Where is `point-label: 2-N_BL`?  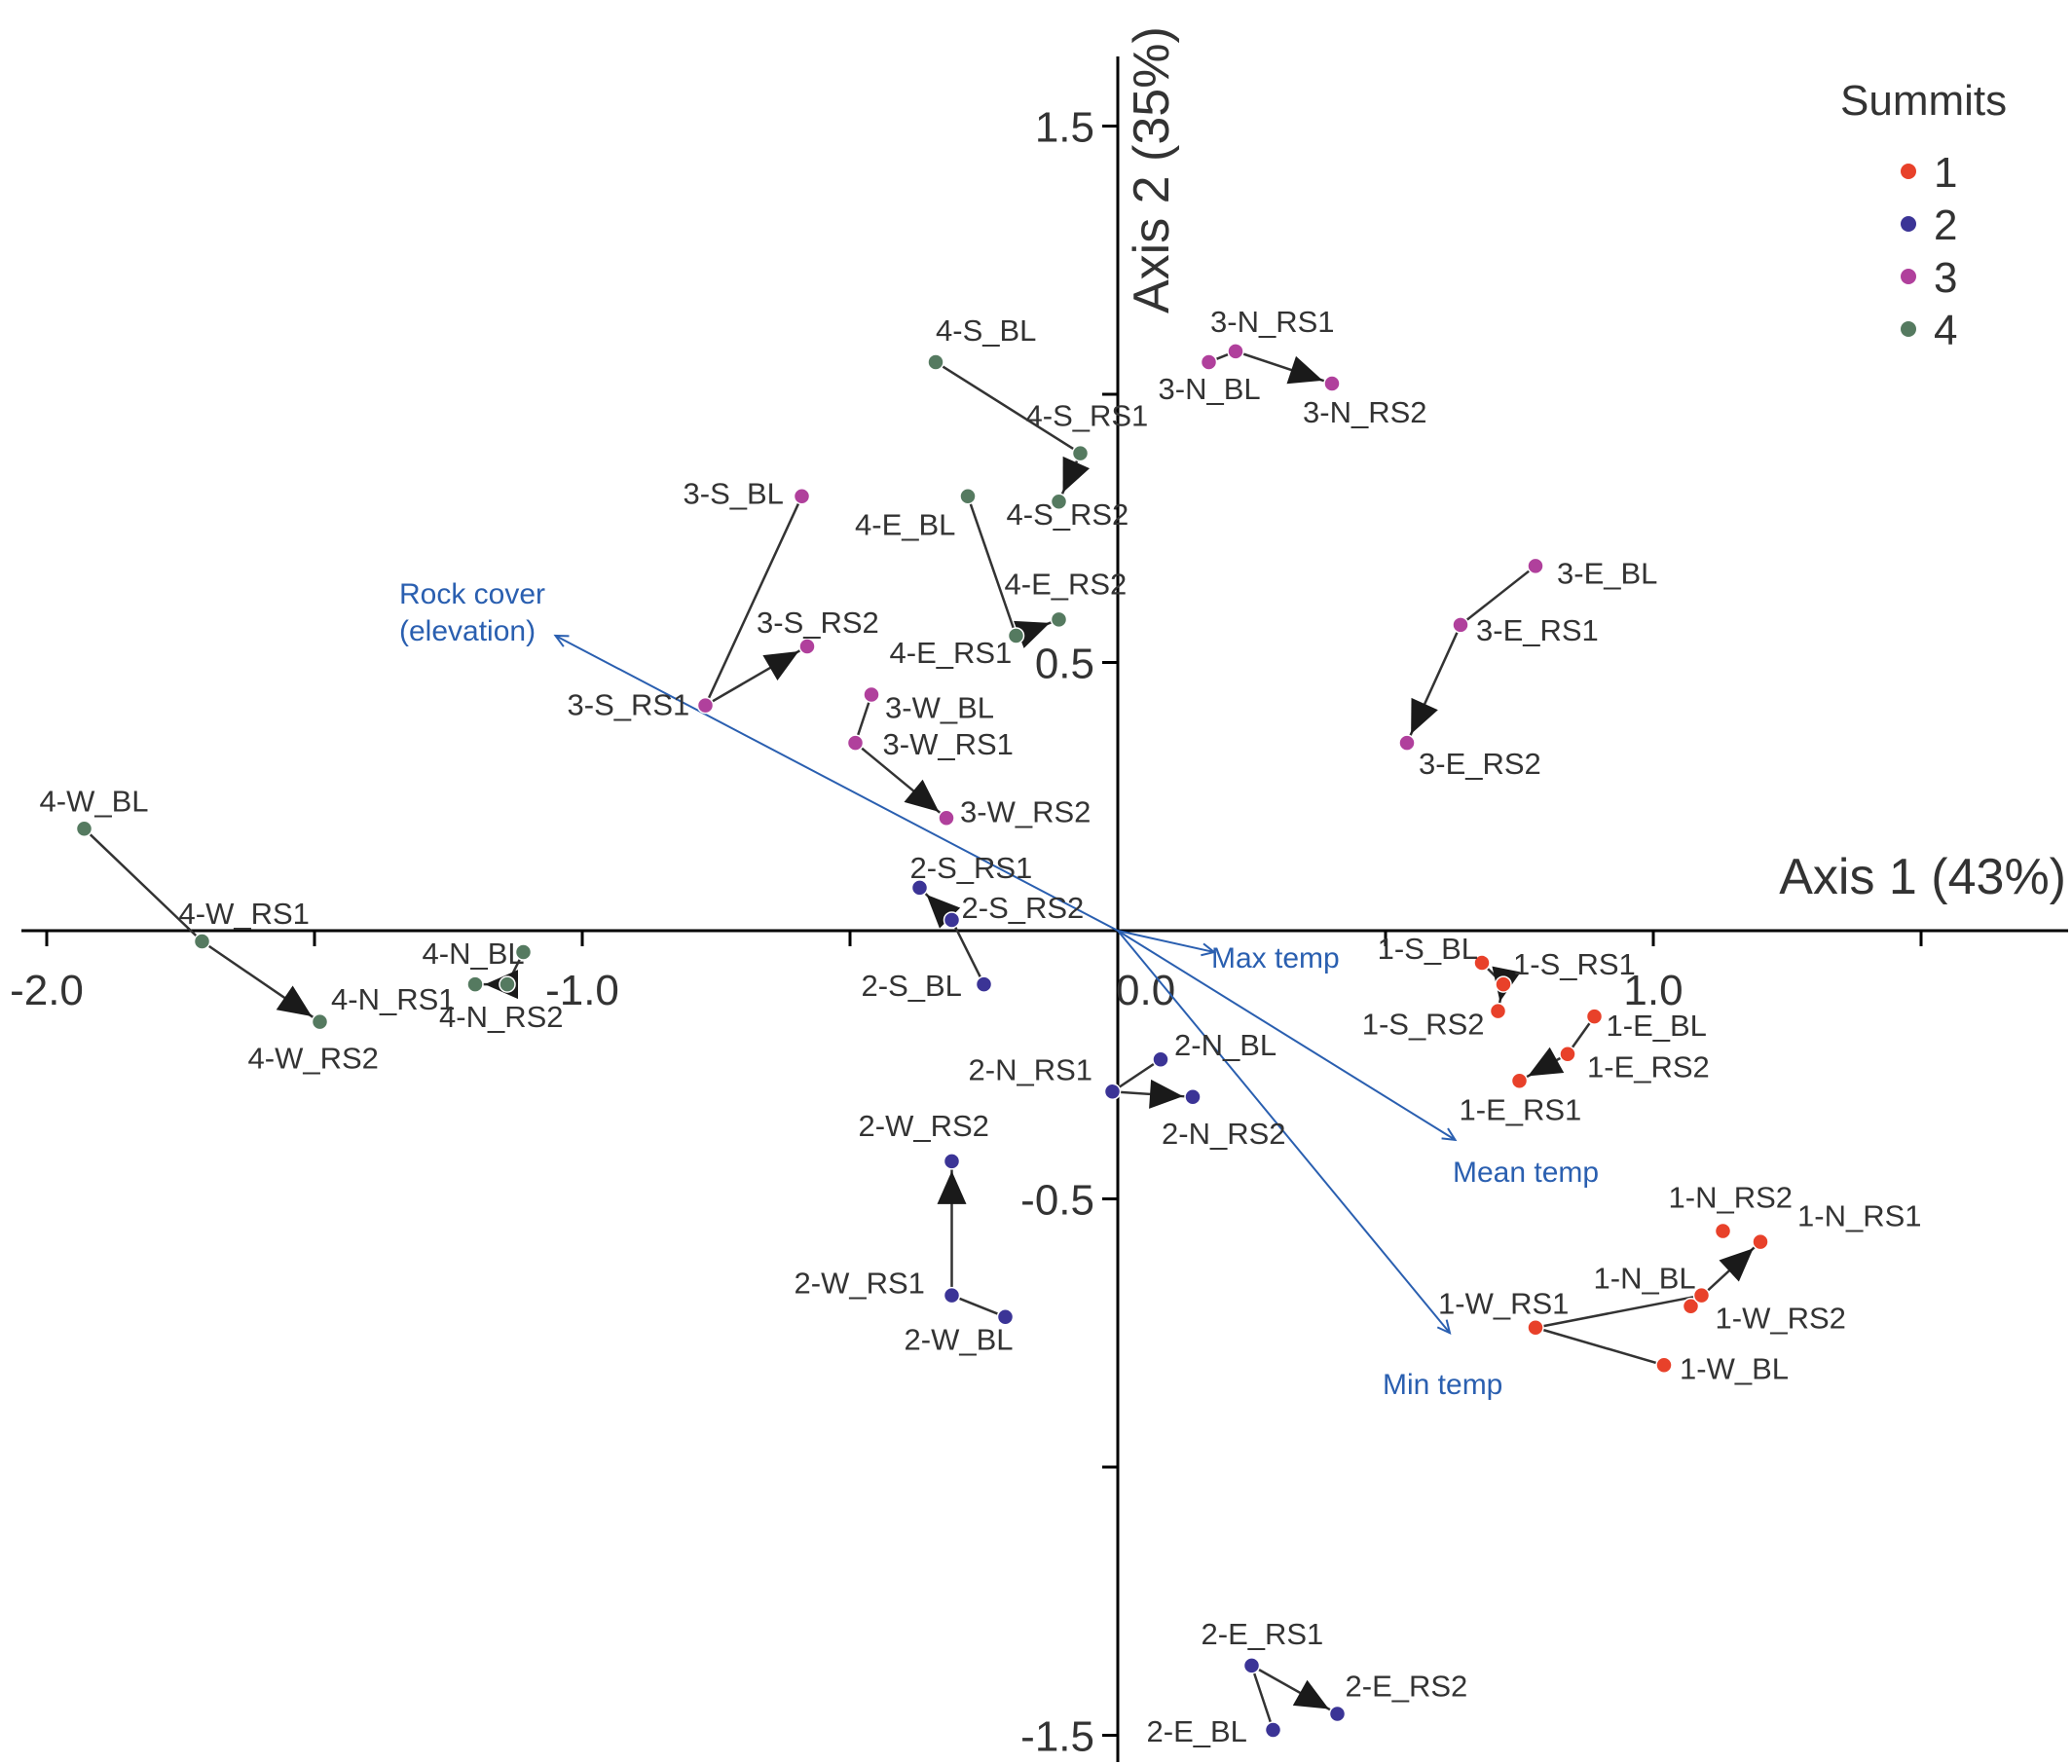 point-label: 2-N_BL is located at coordinates (1225, 1045).